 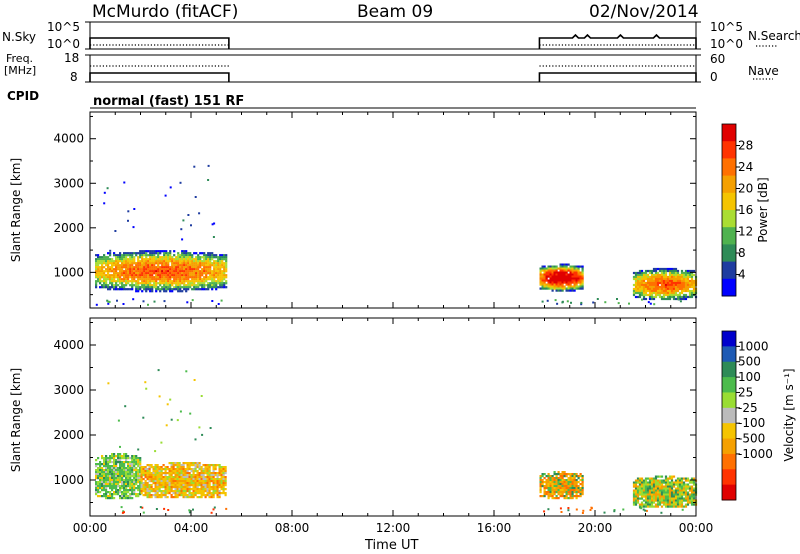 I want to click on x-axis-title: Time UT, so click(x=392, y=545).